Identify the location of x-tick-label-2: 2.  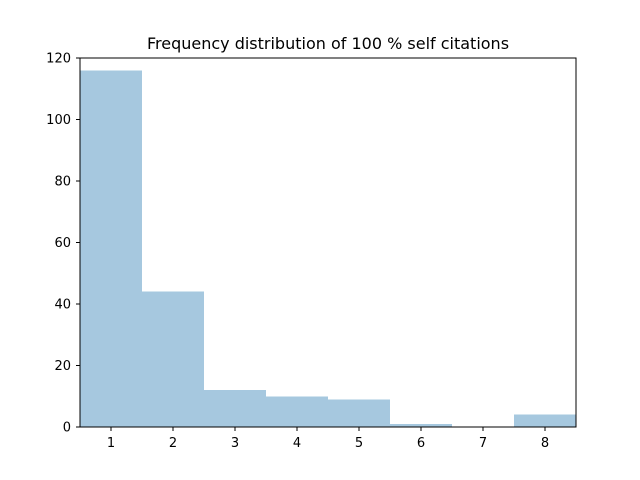
(173, 443).